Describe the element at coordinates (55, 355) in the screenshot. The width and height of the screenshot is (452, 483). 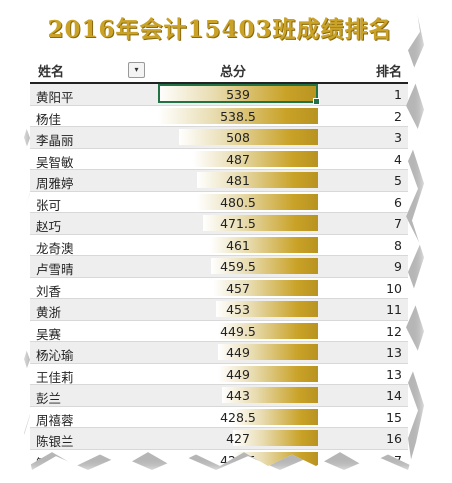
I see `student-name-cell: 杨沁瑜` at that location.